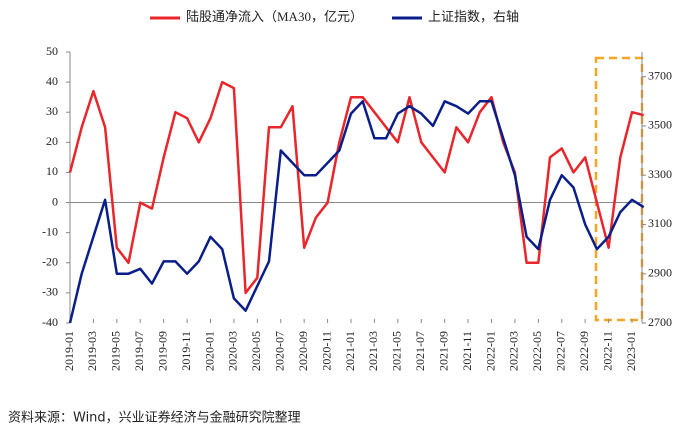 Image resolution: width=700 pixels, height=438 pixels. Describe the element at coordinates (514, 351) in the screenshot. I see `x-tick-label: 2022-03` at that location.